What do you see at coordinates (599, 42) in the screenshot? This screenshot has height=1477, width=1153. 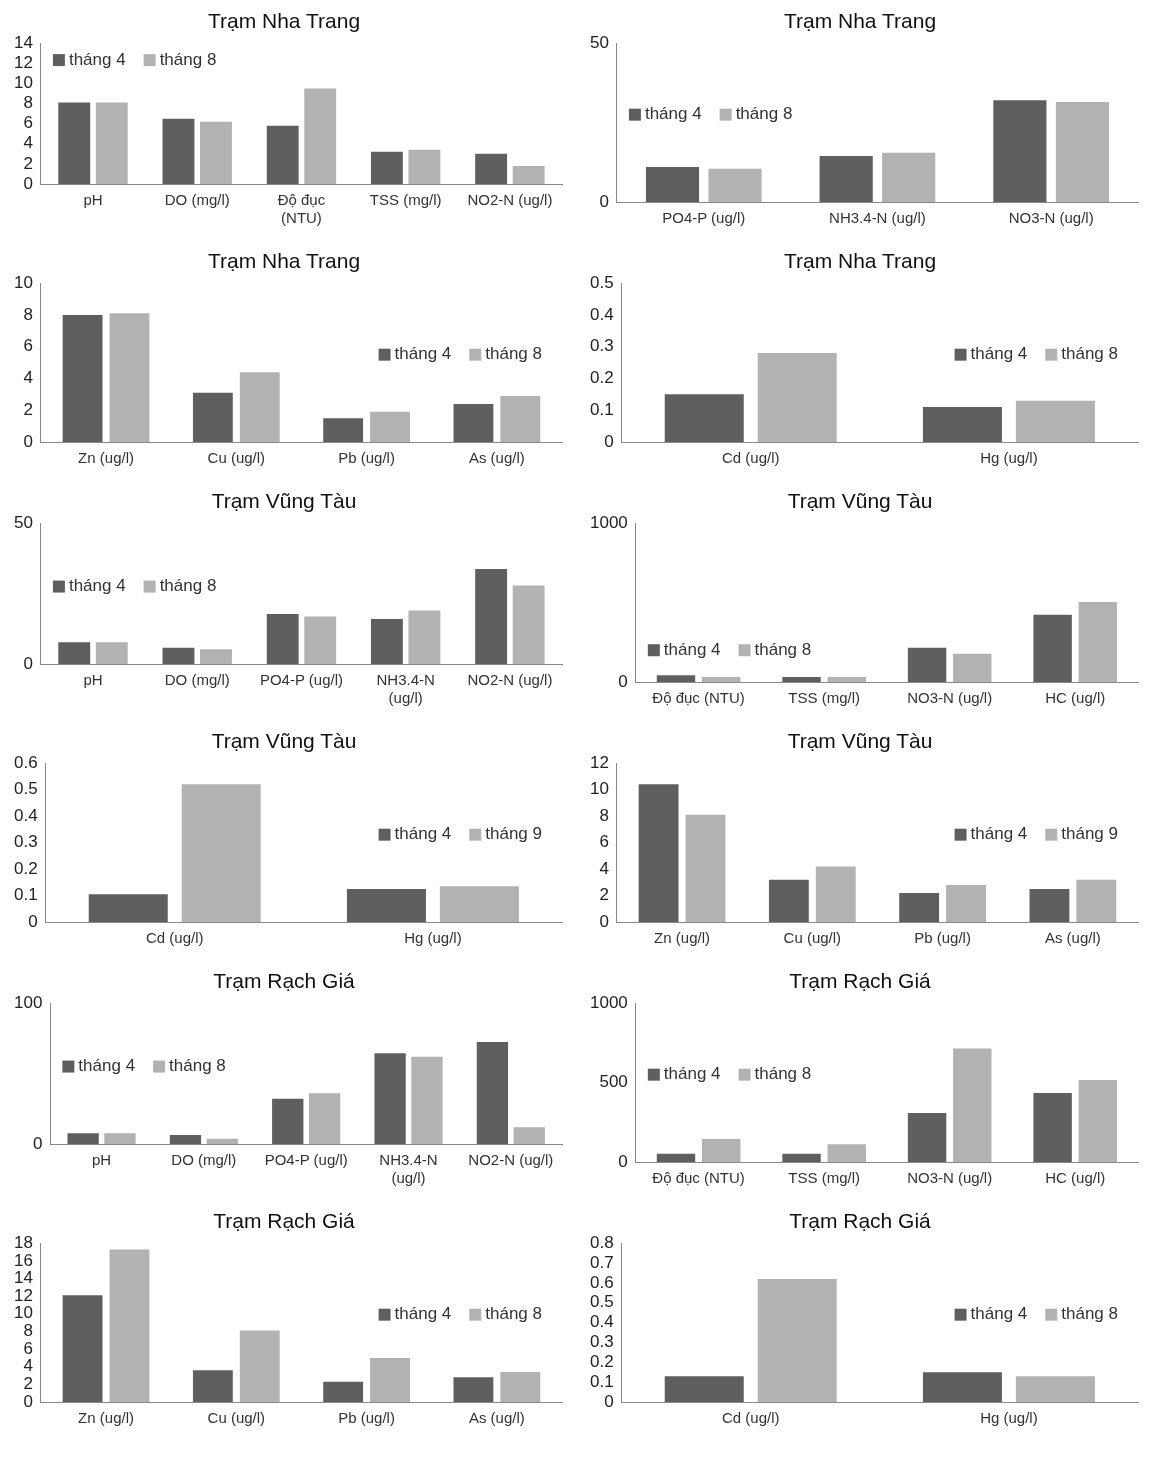 I see `y-tick-label: 50` at bounding box center [599, 42].